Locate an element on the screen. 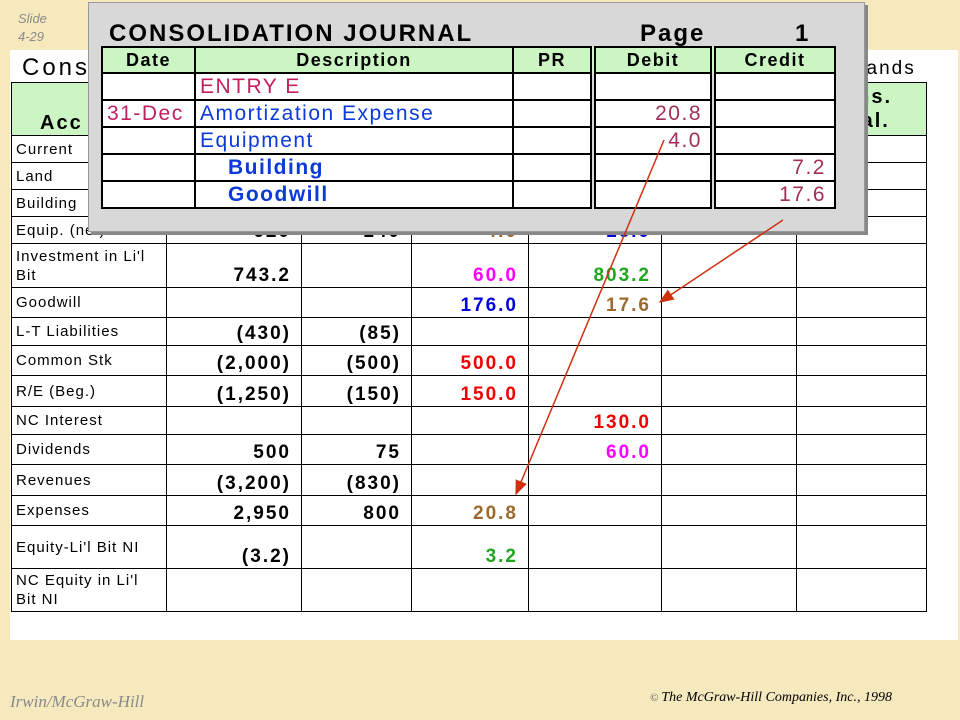  subsidiary-cell: (85) is located at coordinates (356, 331).